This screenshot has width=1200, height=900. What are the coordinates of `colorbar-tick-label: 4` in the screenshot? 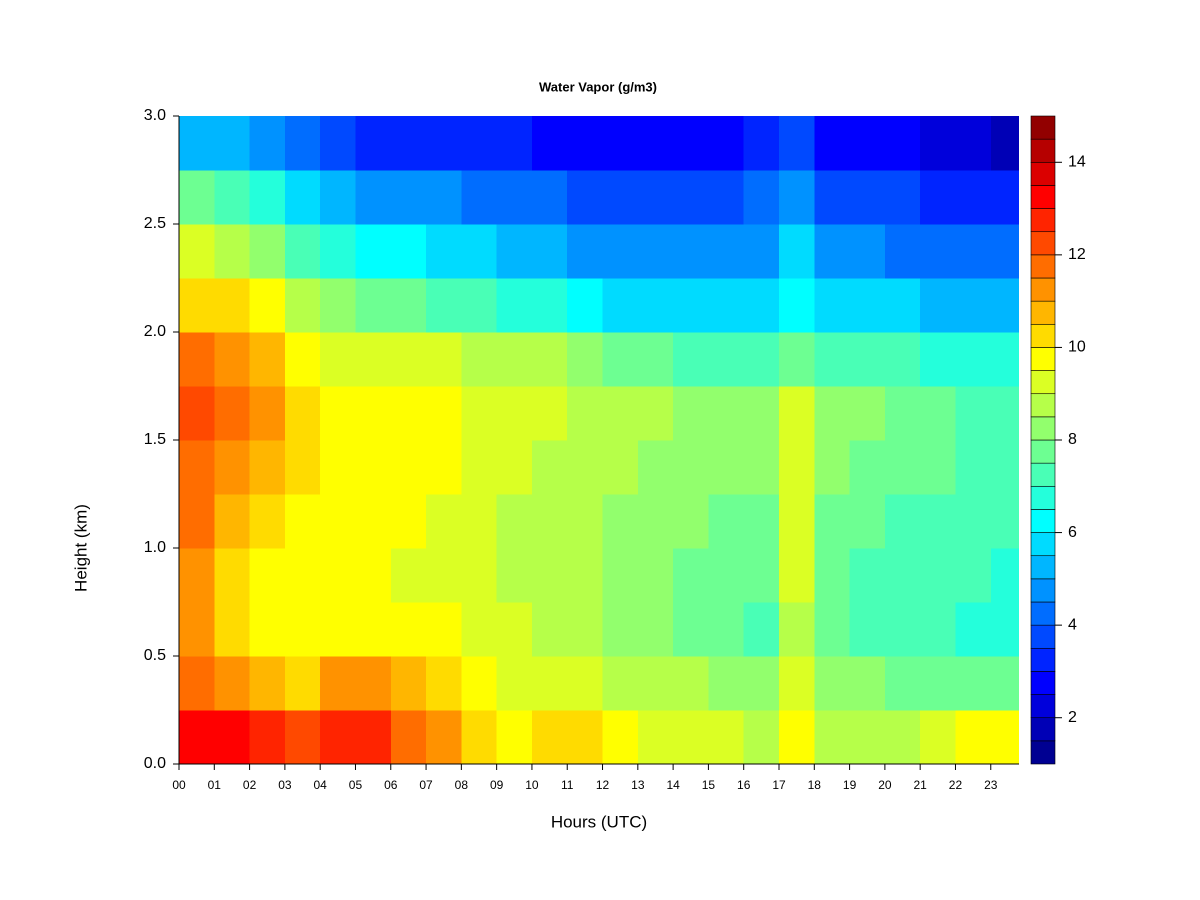 It's located at (1072, 624).